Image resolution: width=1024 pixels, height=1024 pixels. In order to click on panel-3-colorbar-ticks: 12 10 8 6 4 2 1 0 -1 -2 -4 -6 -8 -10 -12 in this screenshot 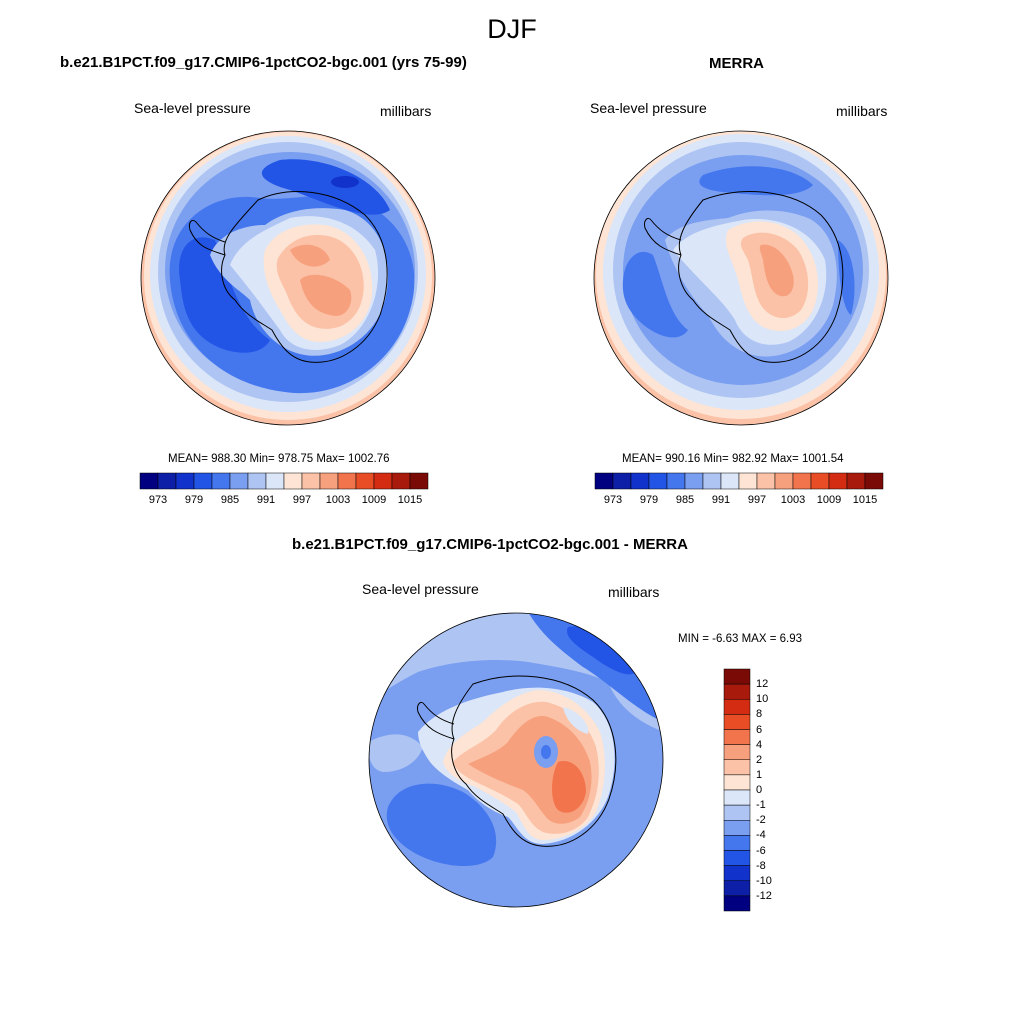, I will do `click(776, 790)`.